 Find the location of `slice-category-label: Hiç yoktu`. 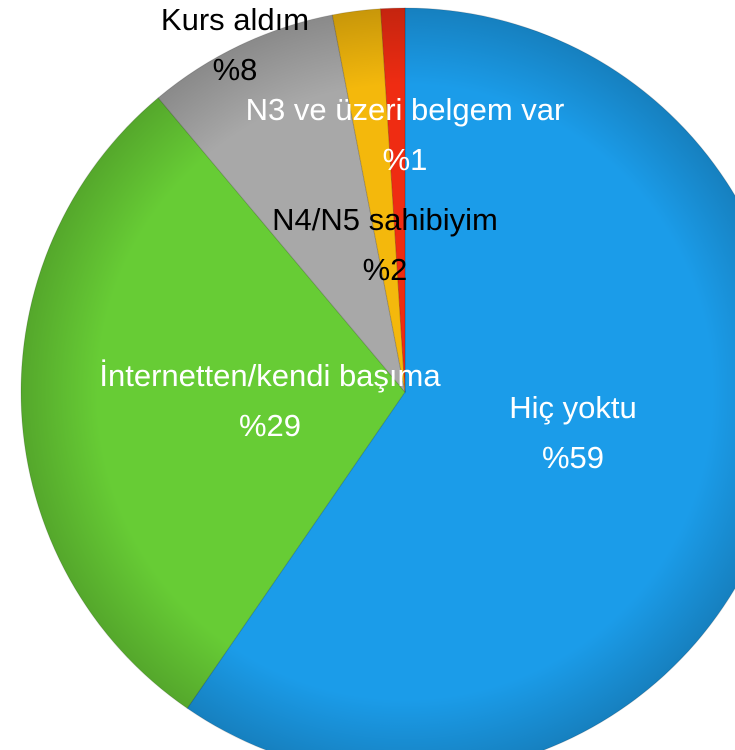

slice-category-label: Hiç yoktu is located at coordinates (572, 407).